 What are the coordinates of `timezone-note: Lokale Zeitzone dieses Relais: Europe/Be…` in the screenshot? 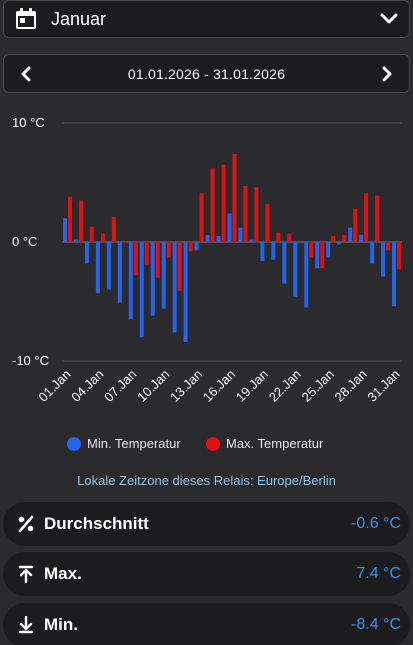 It's located at (206, 480).